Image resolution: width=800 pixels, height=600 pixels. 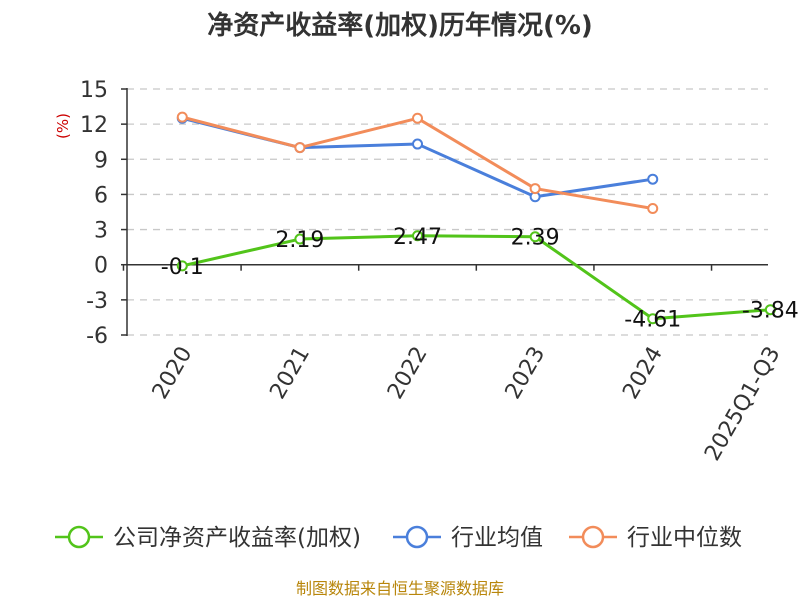 I want to click on y-tick-label: 0, so click(x=101, y=266).